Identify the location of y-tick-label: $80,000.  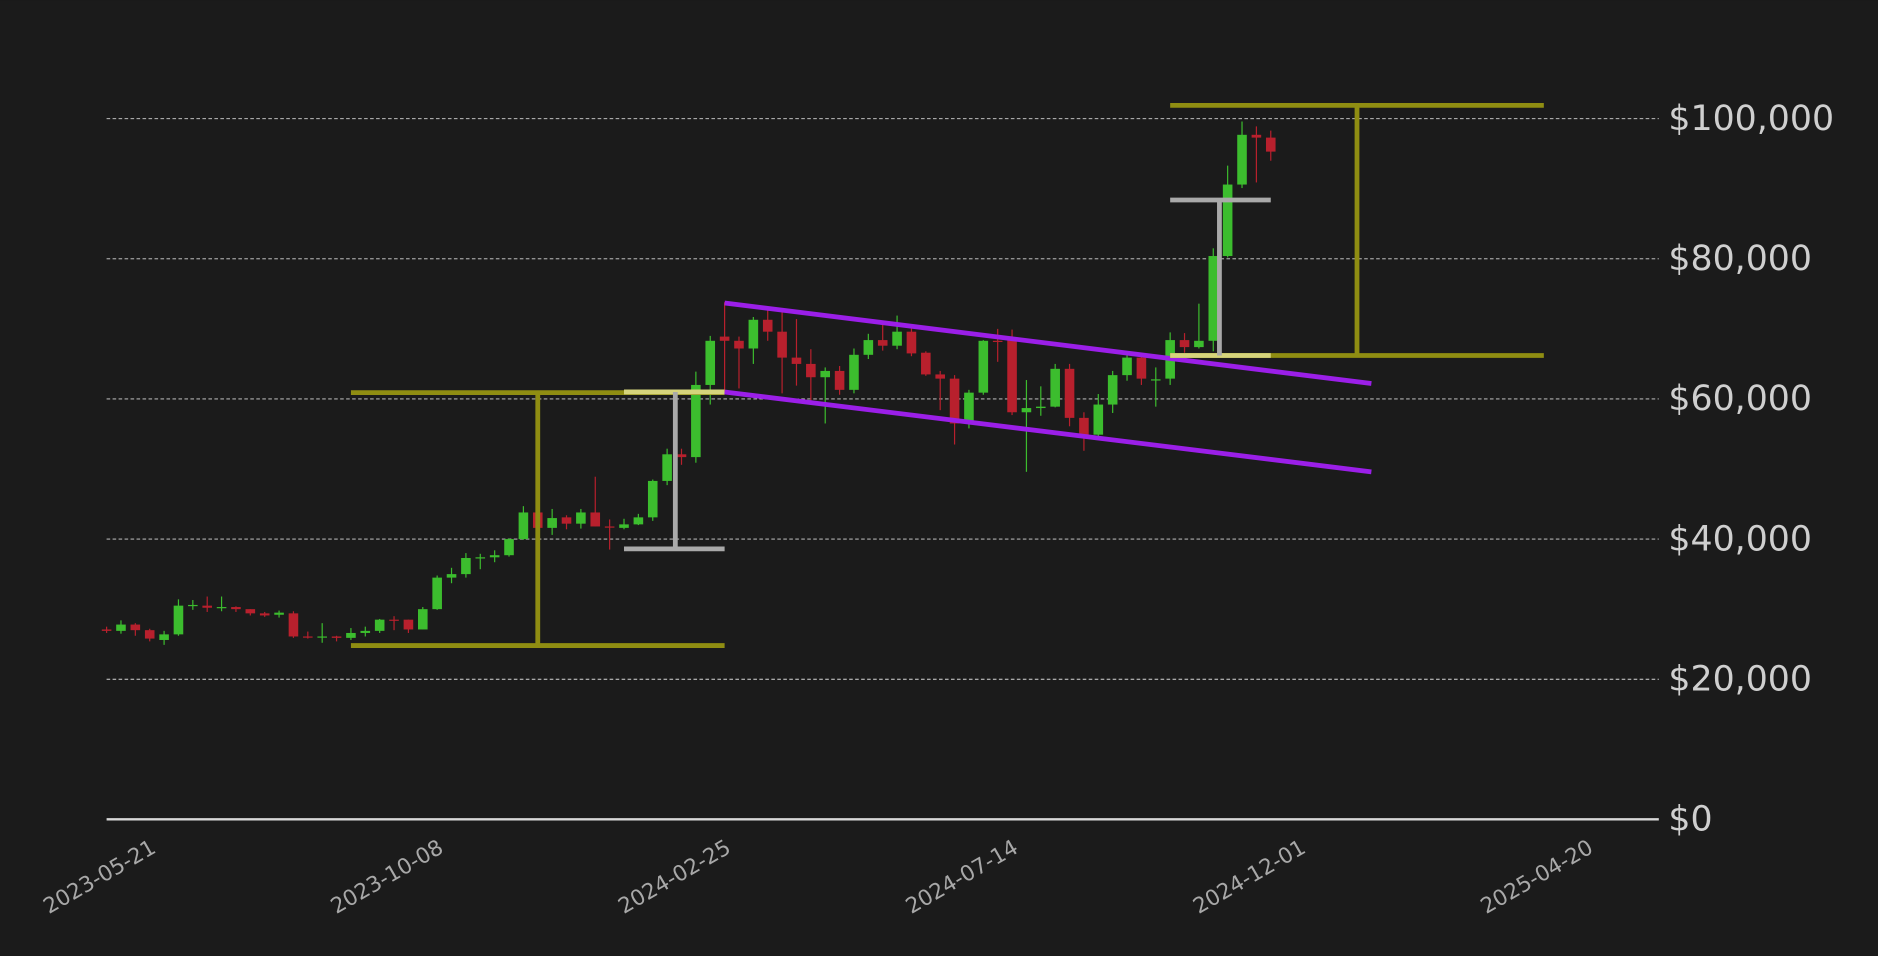
(1740, 259).